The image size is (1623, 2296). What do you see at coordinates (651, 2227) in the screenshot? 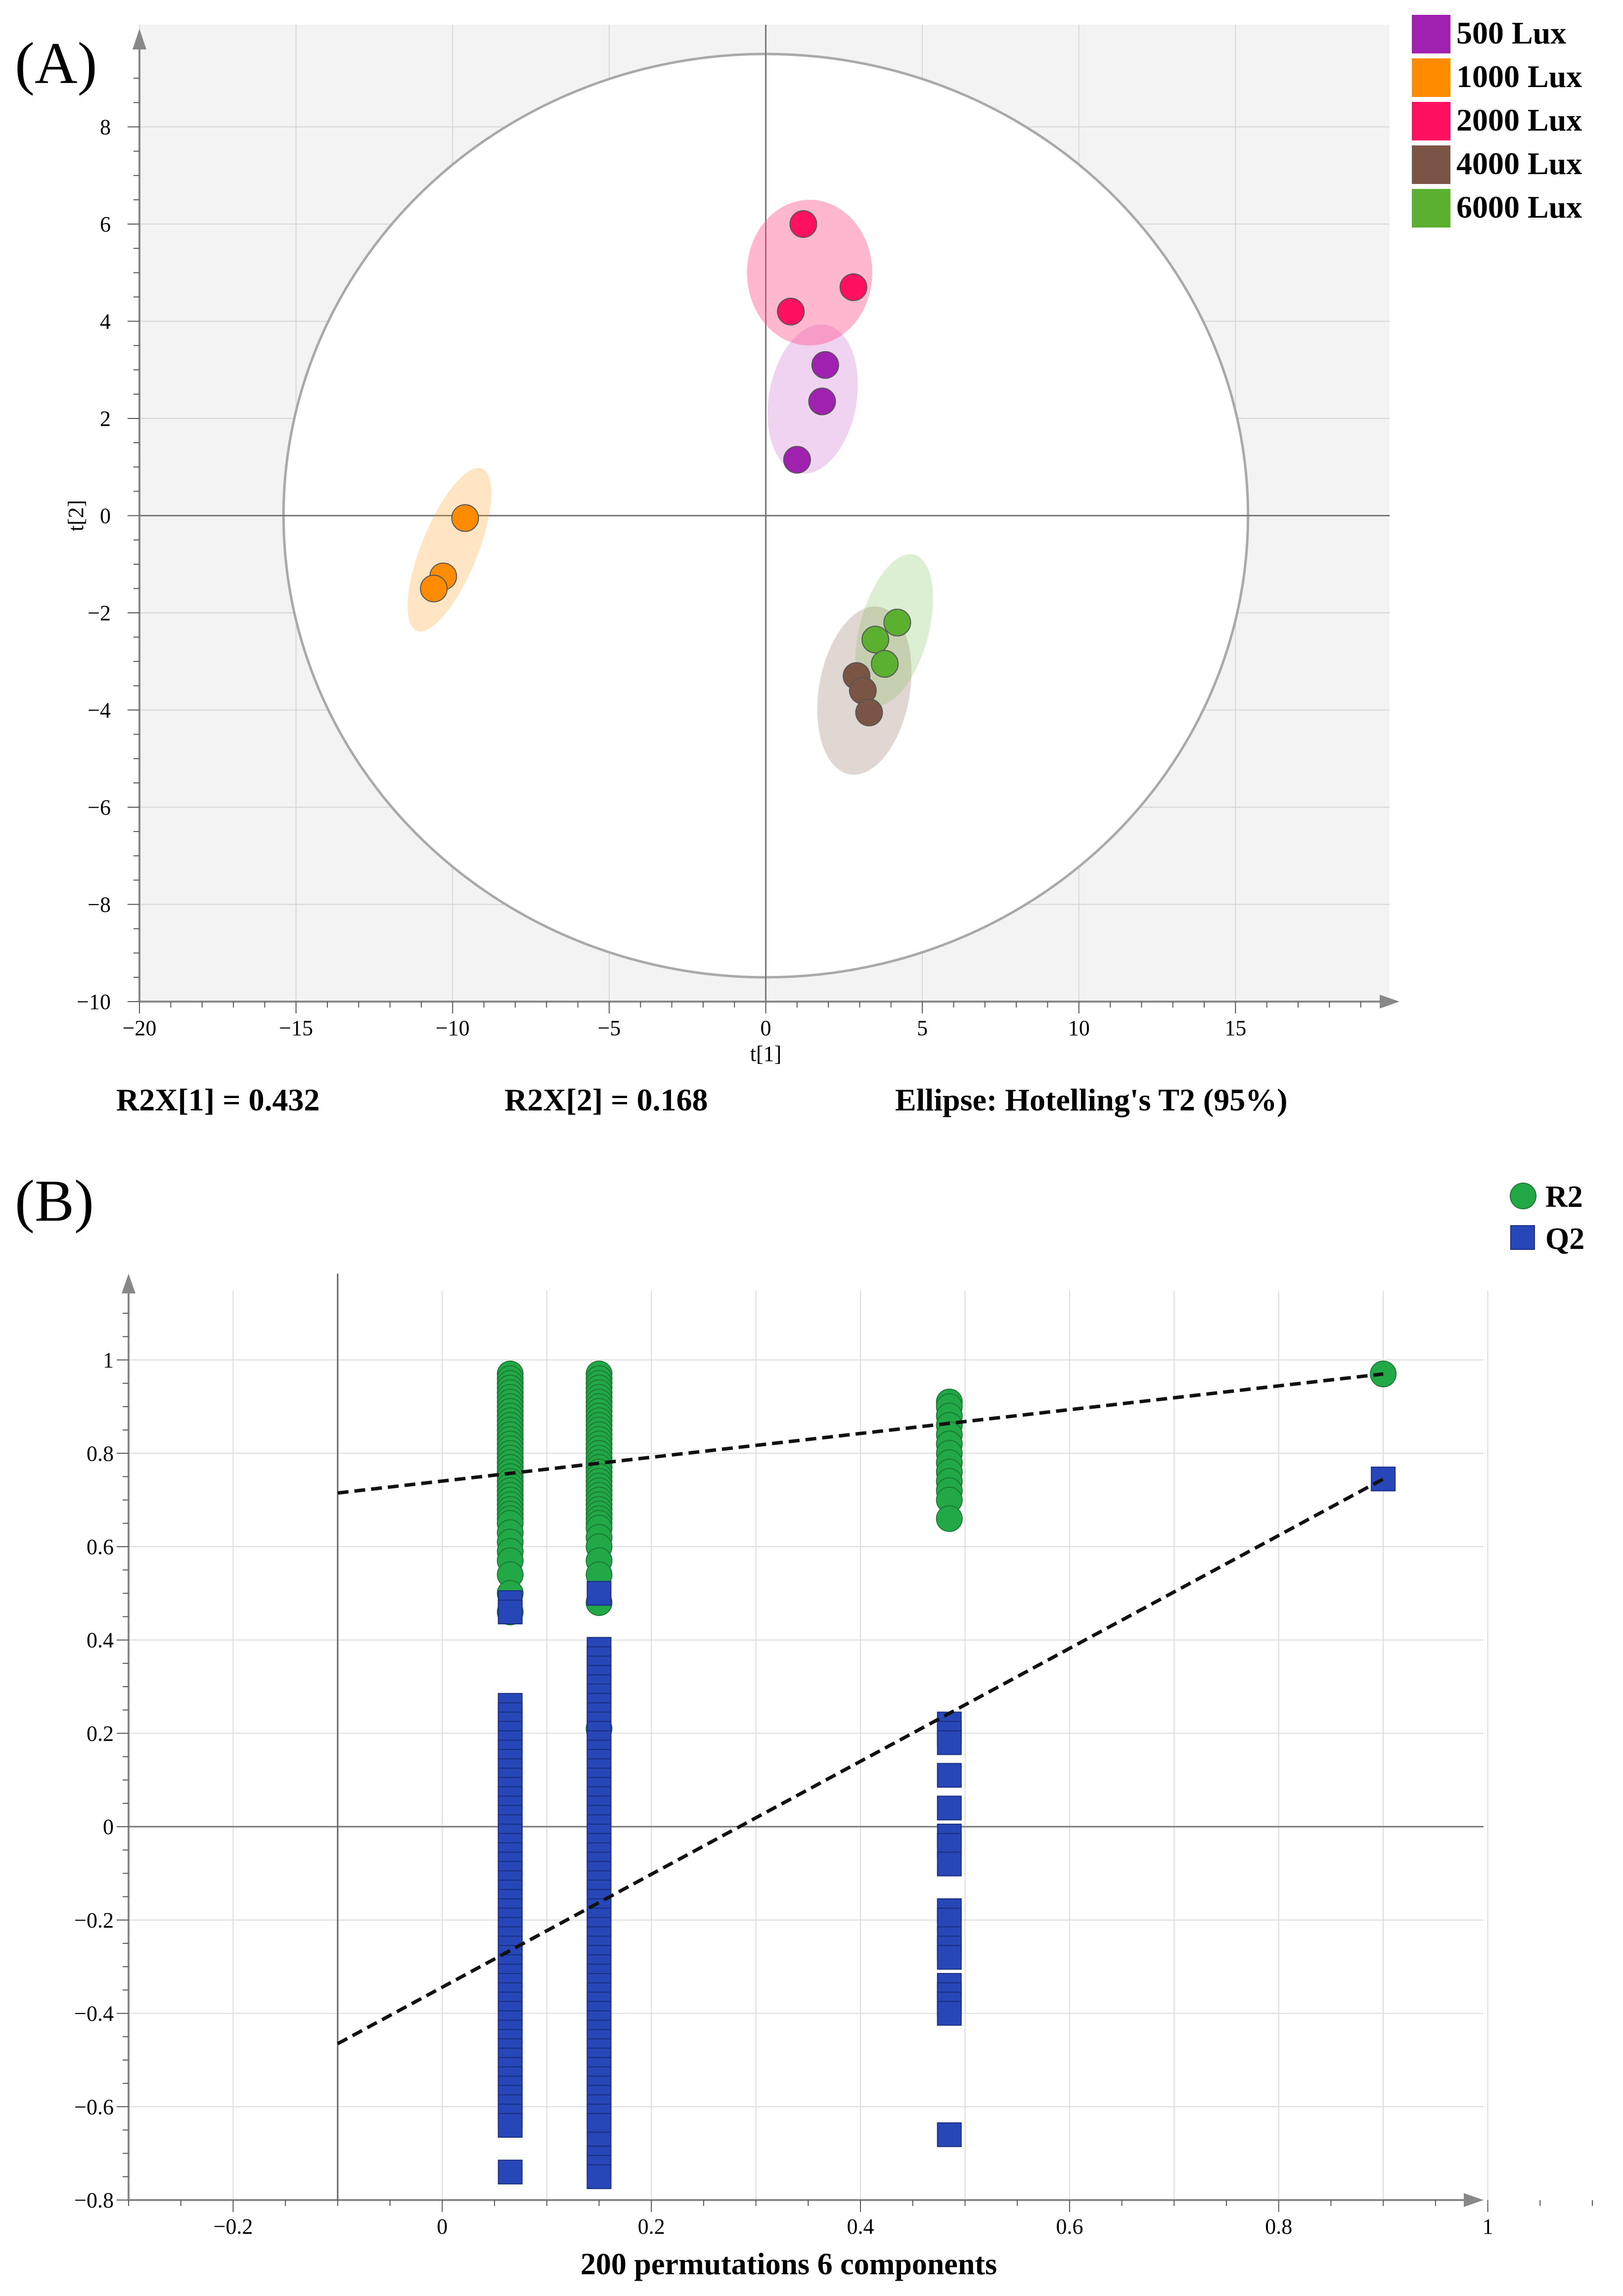
I see `panel-b-x-tick-label: 0.2` at bounding box center [651, 2227].